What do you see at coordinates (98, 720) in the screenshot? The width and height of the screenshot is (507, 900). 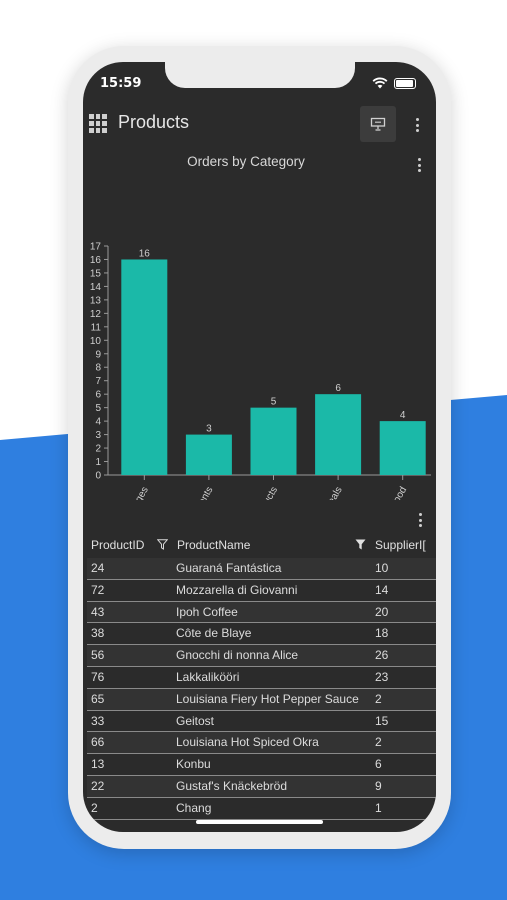 I see `cell-productid: 33` at bounding box center [98, 720].